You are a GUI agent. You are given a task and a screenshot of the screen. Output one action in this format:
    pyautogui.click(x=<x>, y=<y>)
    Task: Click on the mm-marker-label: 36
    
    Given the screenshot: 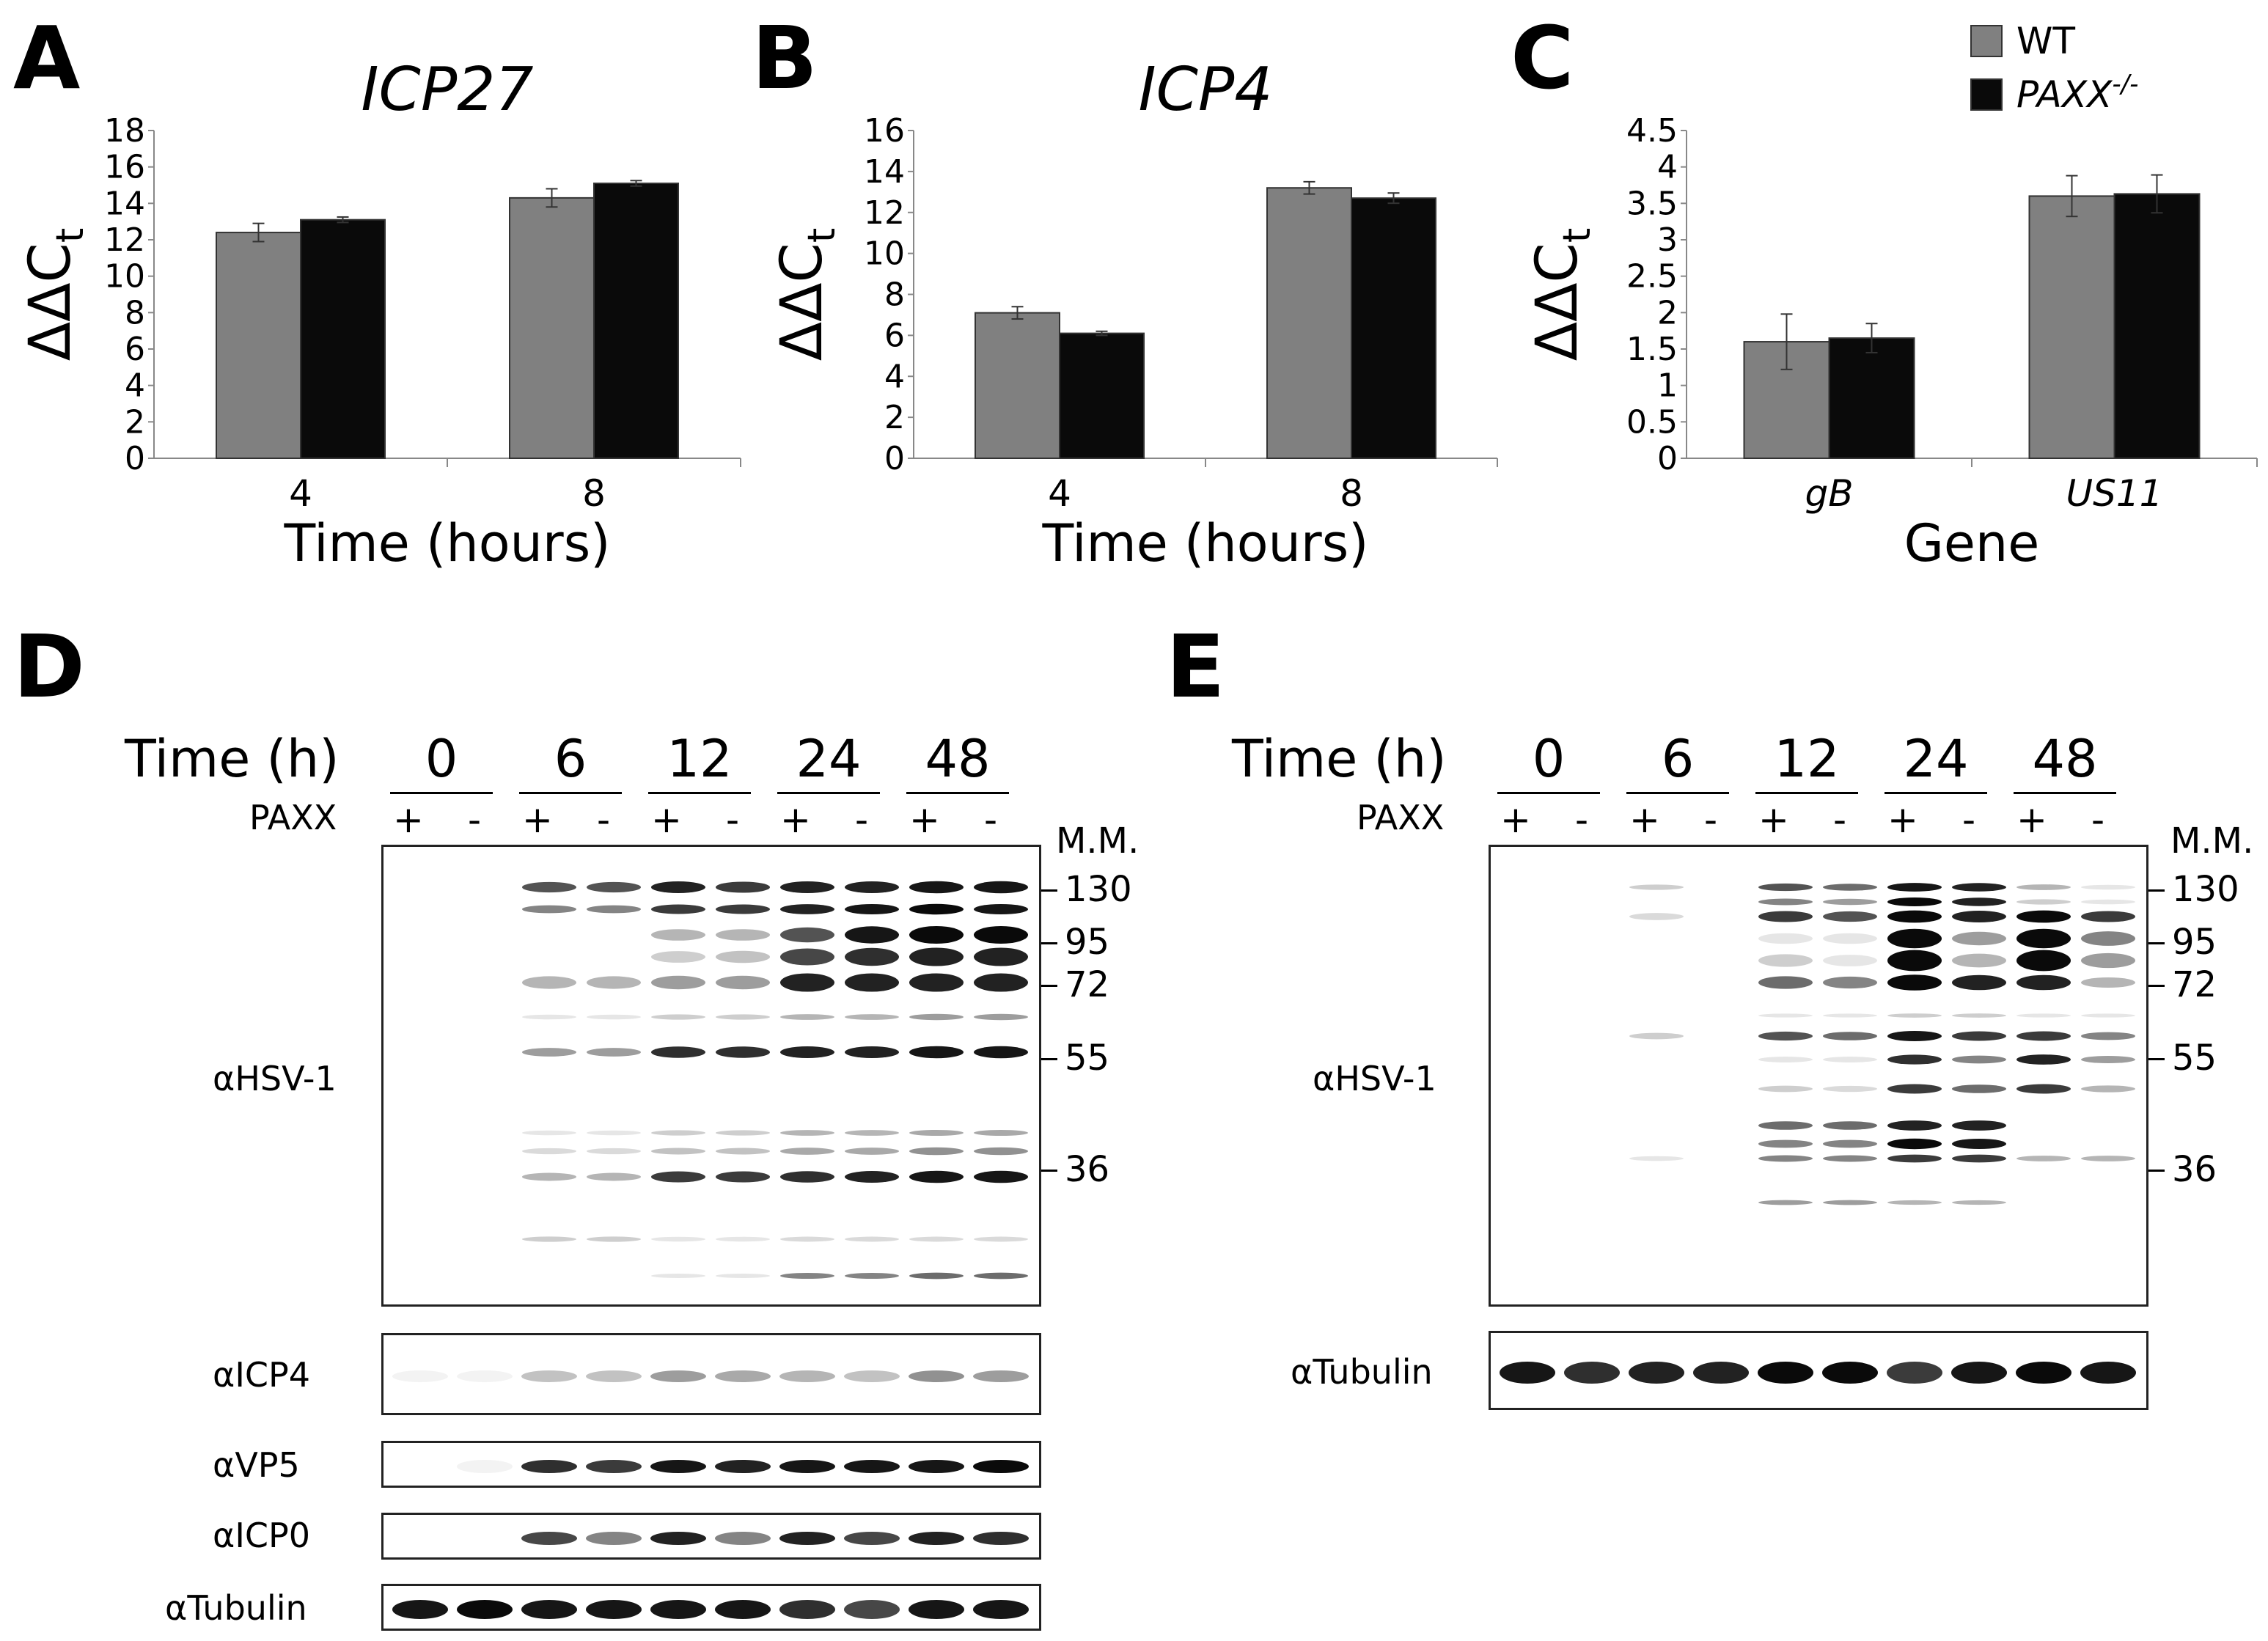 What is the action you would take?
    pyautogui.click(x=2194, y=1170)
    